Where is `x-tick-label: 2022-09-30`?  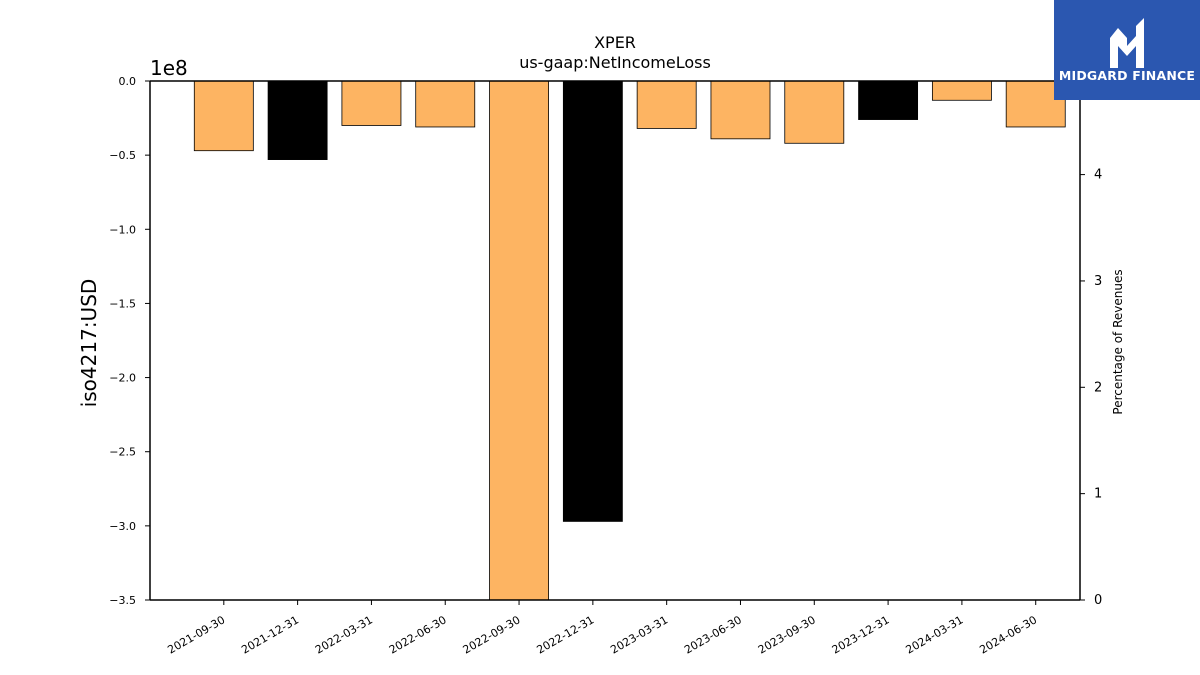 x-tick-label: 2022-09-30 is located at coordinates (492, 634).